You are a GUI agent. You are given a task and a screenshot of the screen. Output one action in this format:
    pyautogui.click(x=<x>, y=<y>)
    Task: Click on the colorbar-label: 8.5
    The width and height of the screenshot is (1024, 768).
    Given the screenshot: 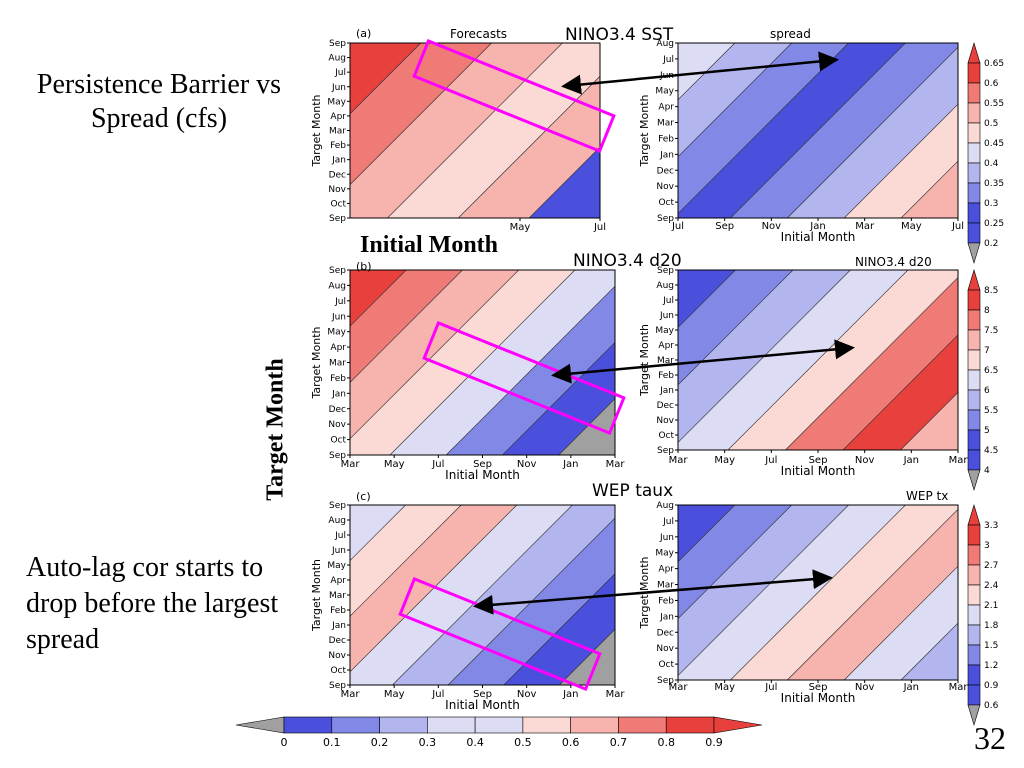 What is the action you would take?
    pyautogui.click(x=991, y=291)
    